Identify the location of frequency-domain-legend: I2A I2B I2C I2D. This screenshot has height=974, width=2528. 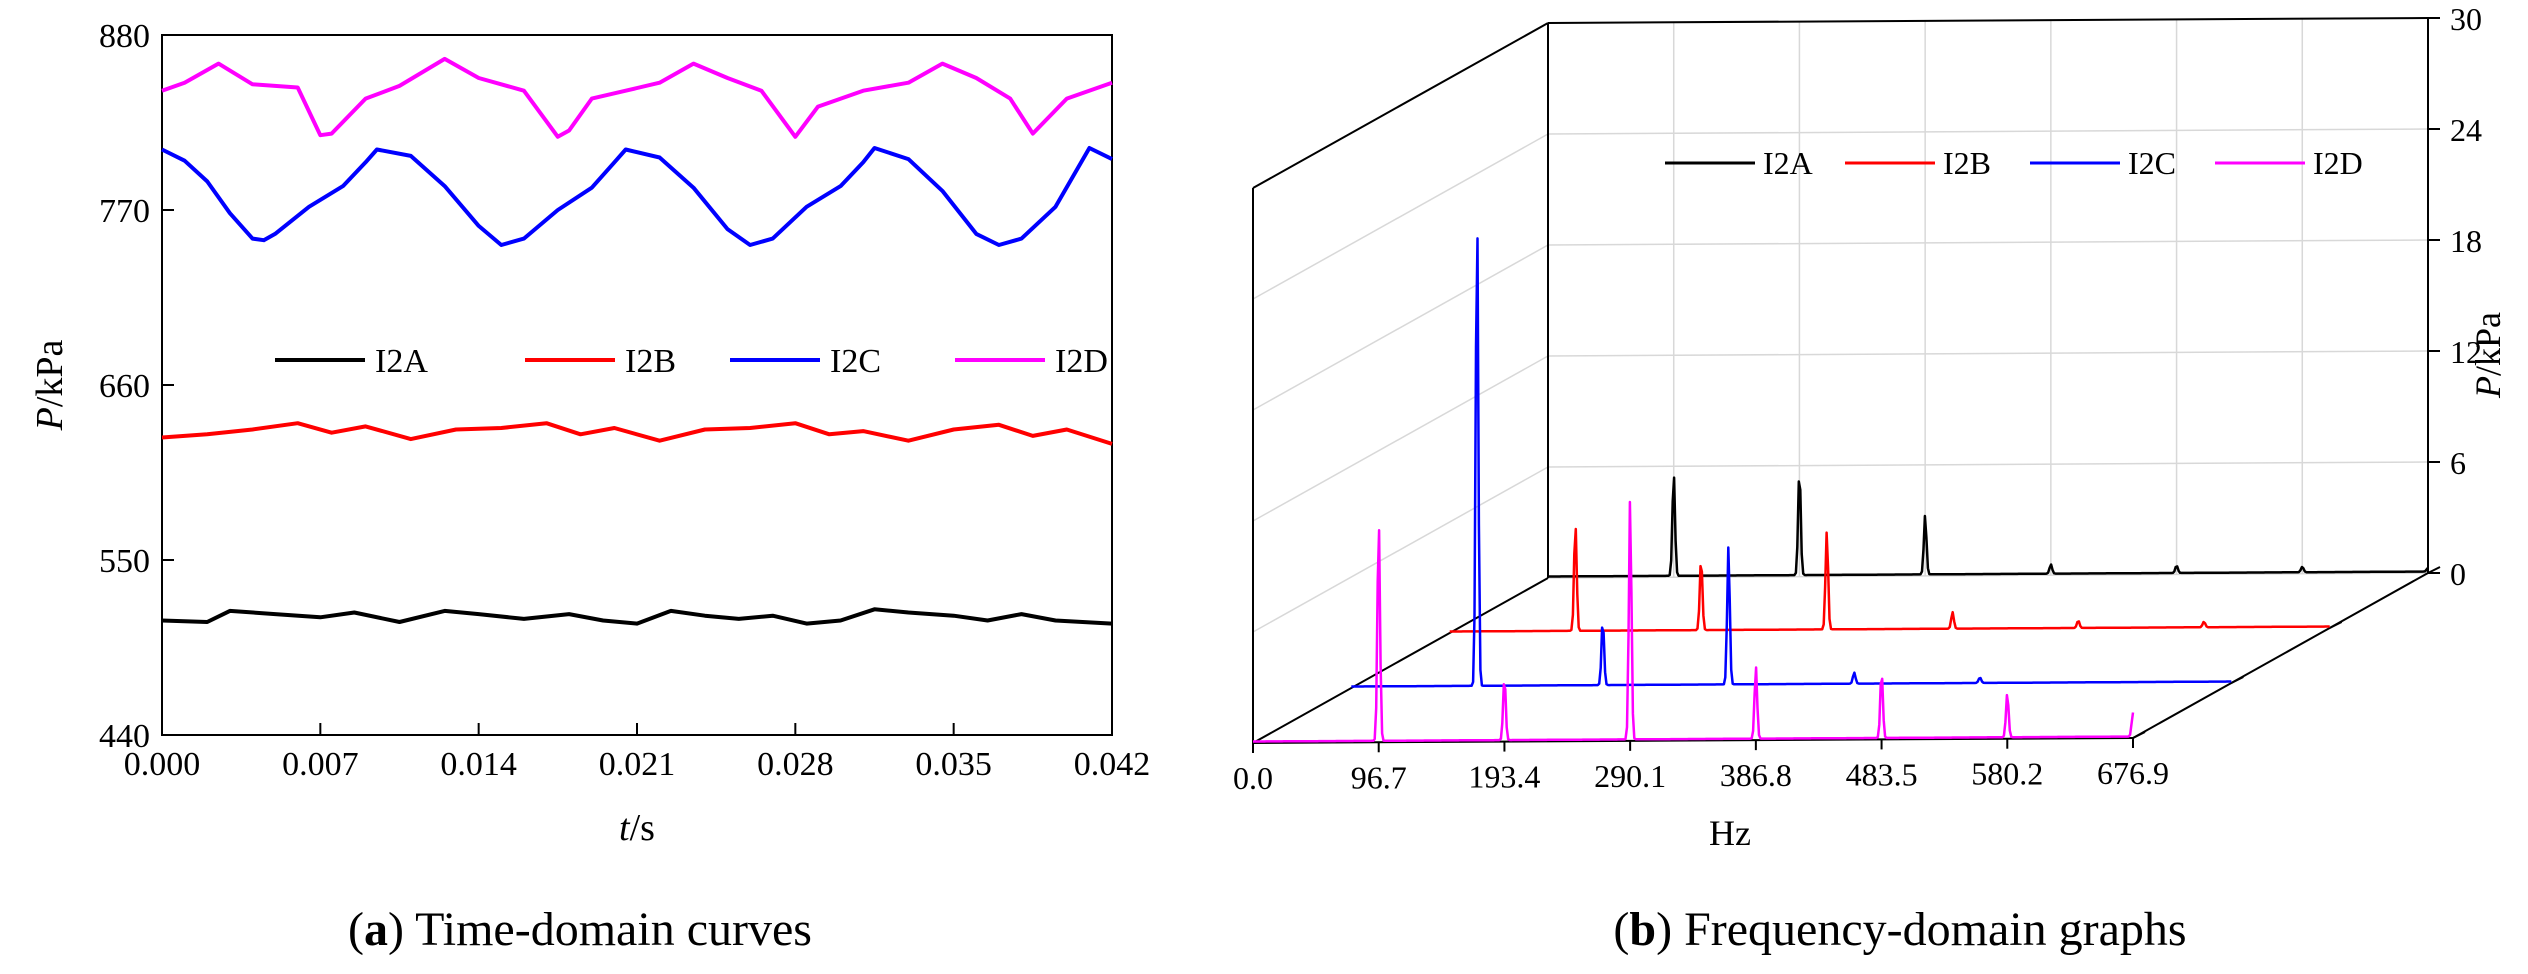
(2014, 163).